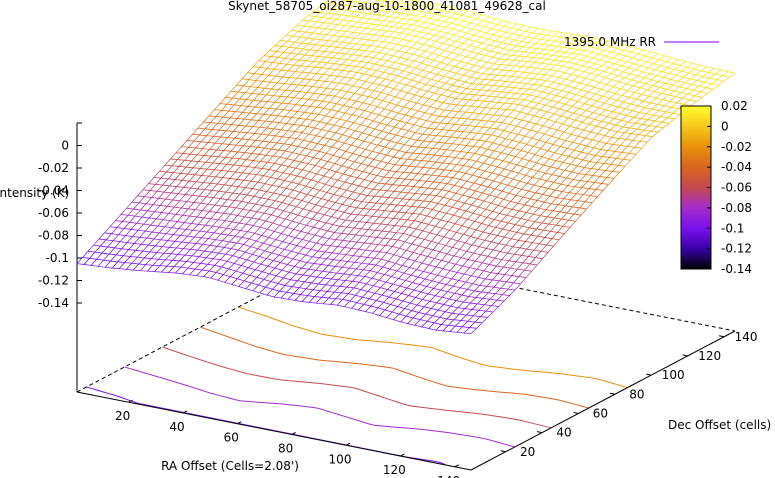  Describe the element at coordinates (285, 448) in the screenshot. I see `x-tick-label: 80` at that location.